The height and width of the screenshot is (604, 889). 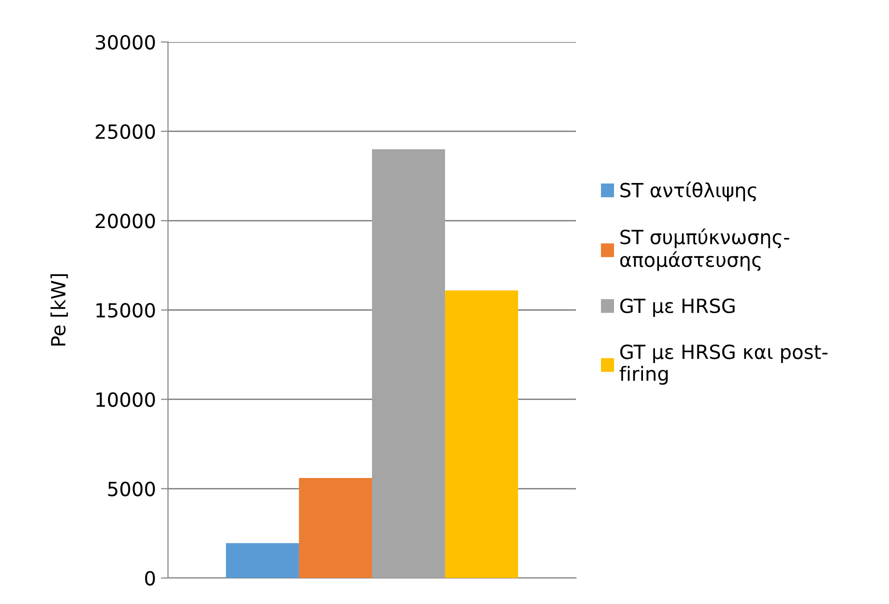 What do you see at coordinates (125, 399) in the screenshot?
I see `y-tick-label: 10000` at bounding box center [125, 399].